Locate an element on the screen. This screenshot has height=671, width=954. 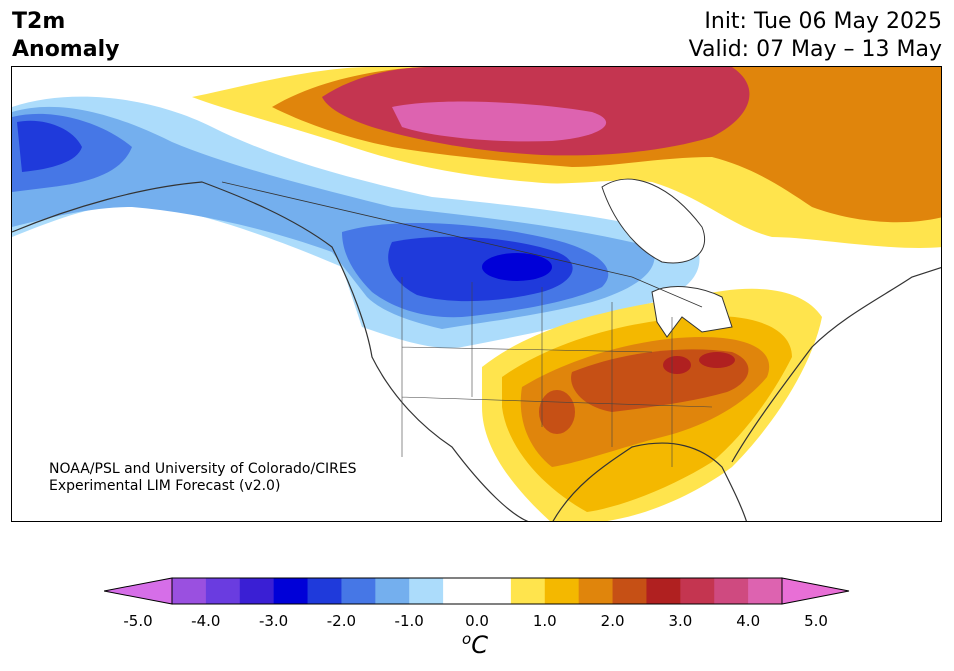
colorbar-tick-label: -2.0 is located at coordinates (341, 621).